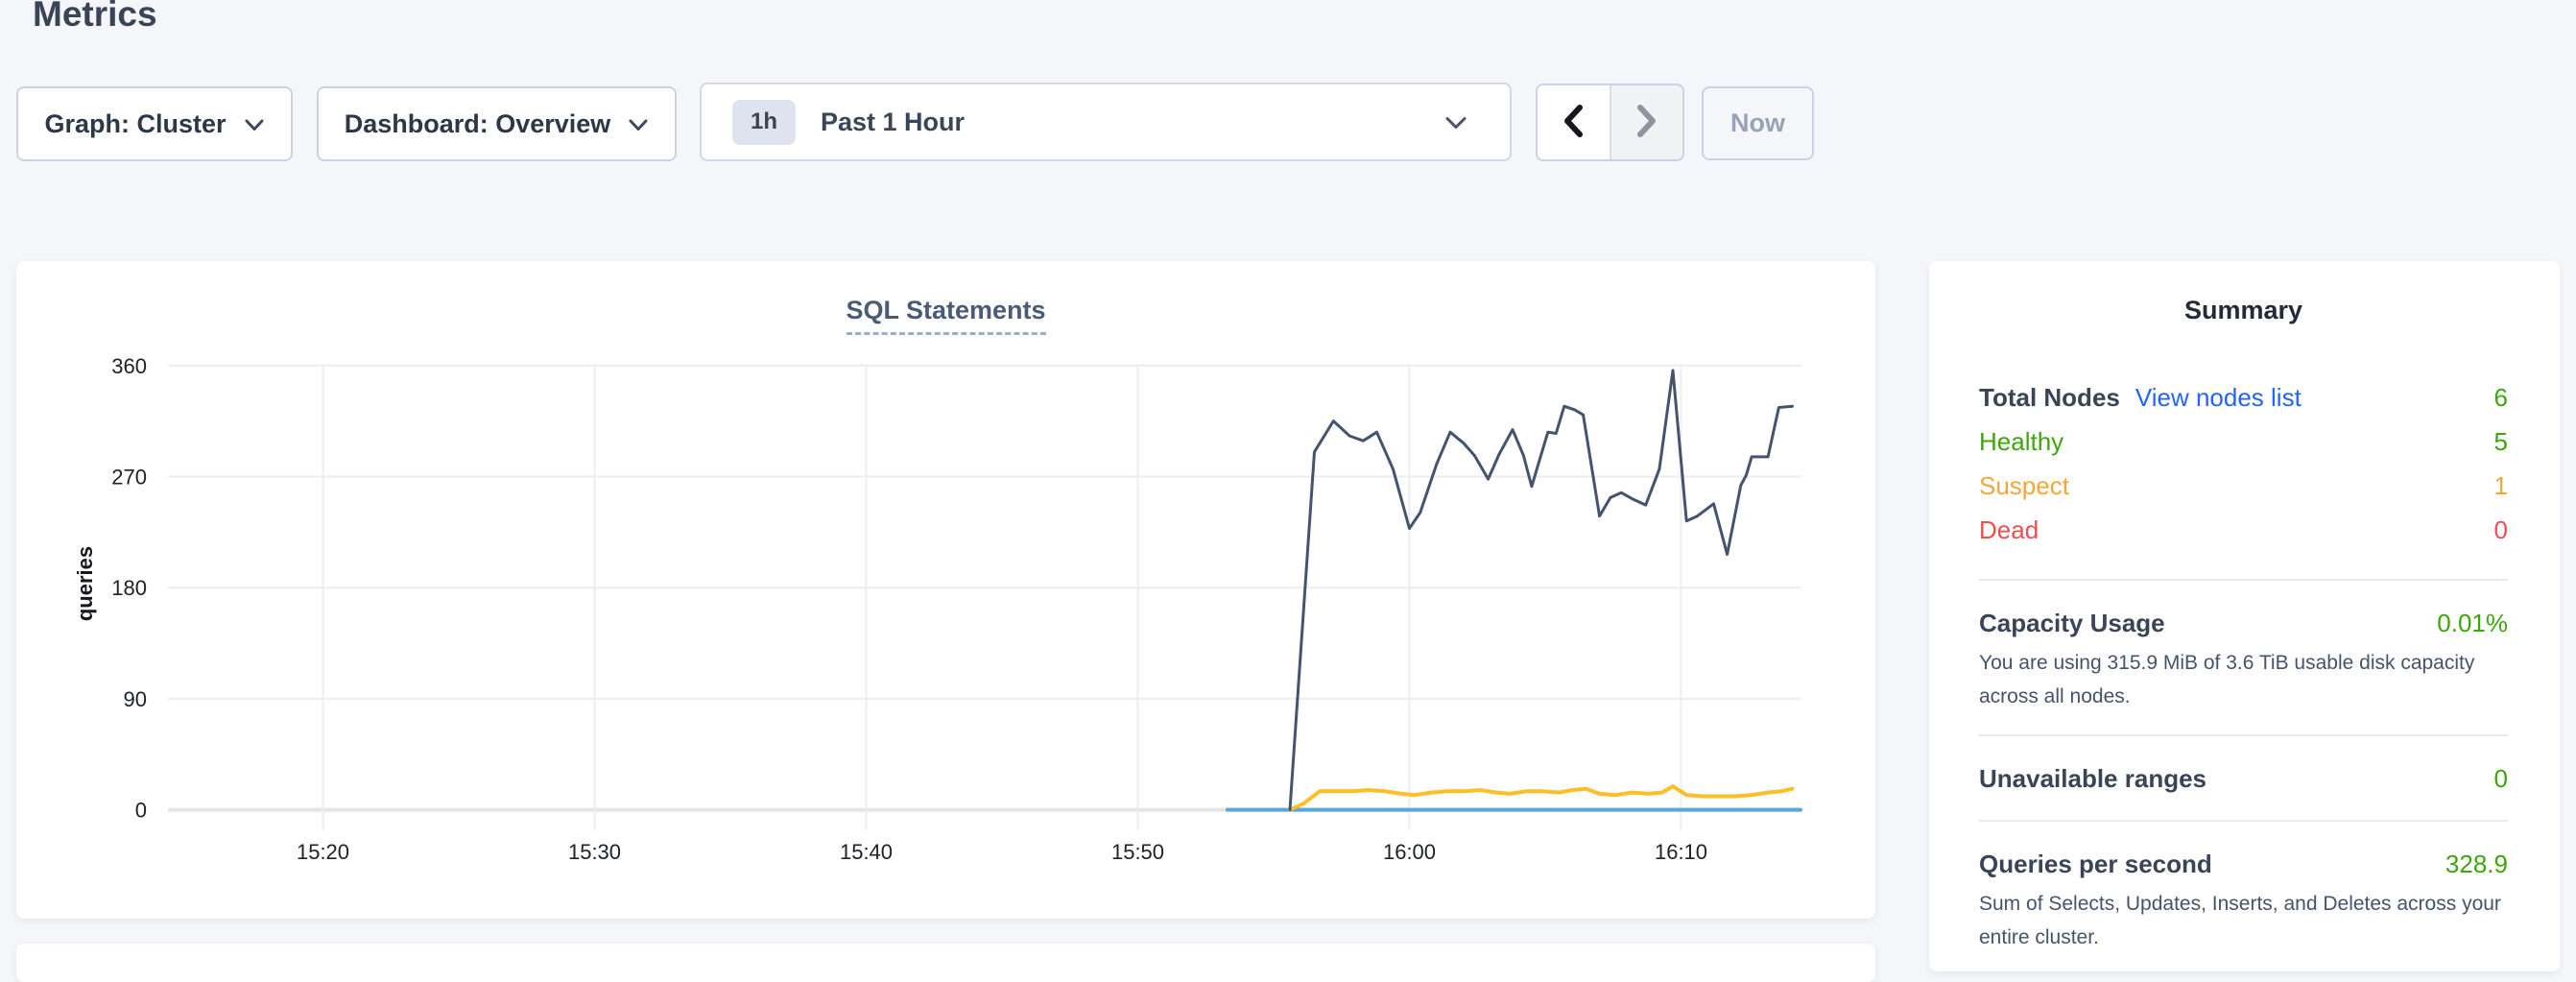 The width and height of the screenshot is (2576, 982). Describe the element at coordinates (477, 123) in the screenshot. I see `dashboard-dropdown-label: Dashboard: Overview` at that location.